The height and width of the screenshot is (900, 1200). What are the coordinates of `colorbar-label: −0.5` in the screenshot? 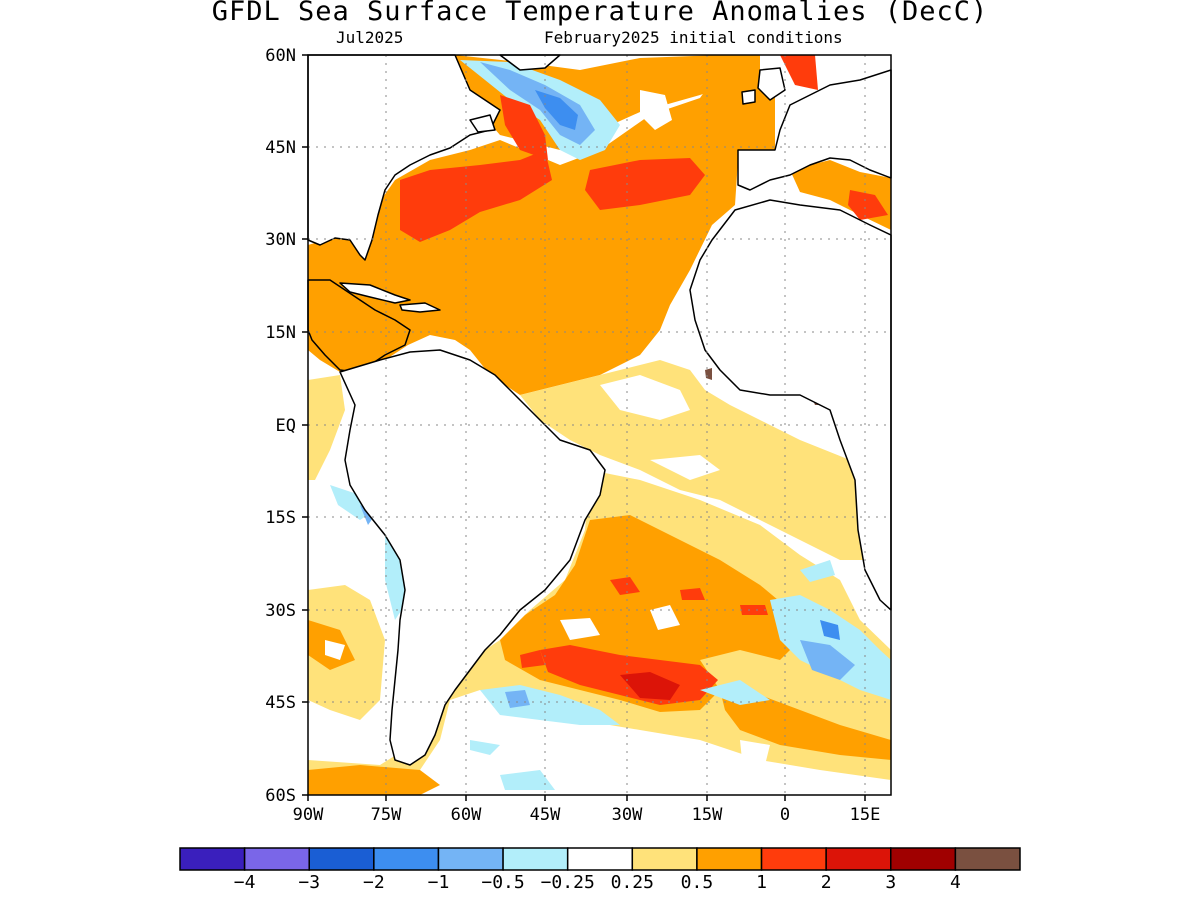 It's located at (503, 882).